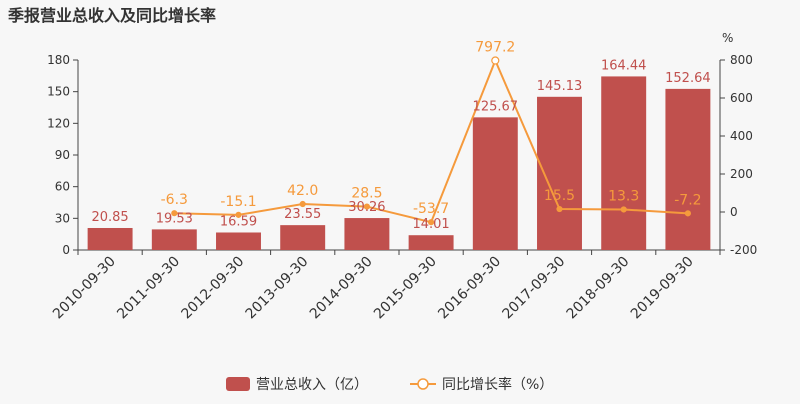 This screenshot has width=800, height=404. What do you see at coordinates (533, 288) in the screenshot?
I see `x-tick-label: 2017-09-30` at bounding box center [533, 288].